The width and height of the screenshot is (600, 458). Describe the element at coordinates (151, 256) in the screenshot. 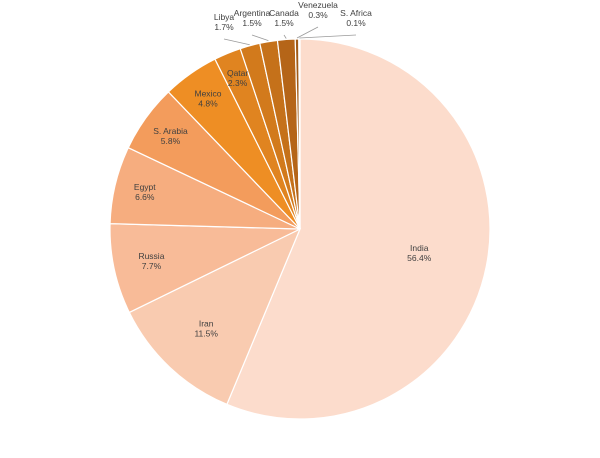

I see `slice-name-russia: Russia` at that location.